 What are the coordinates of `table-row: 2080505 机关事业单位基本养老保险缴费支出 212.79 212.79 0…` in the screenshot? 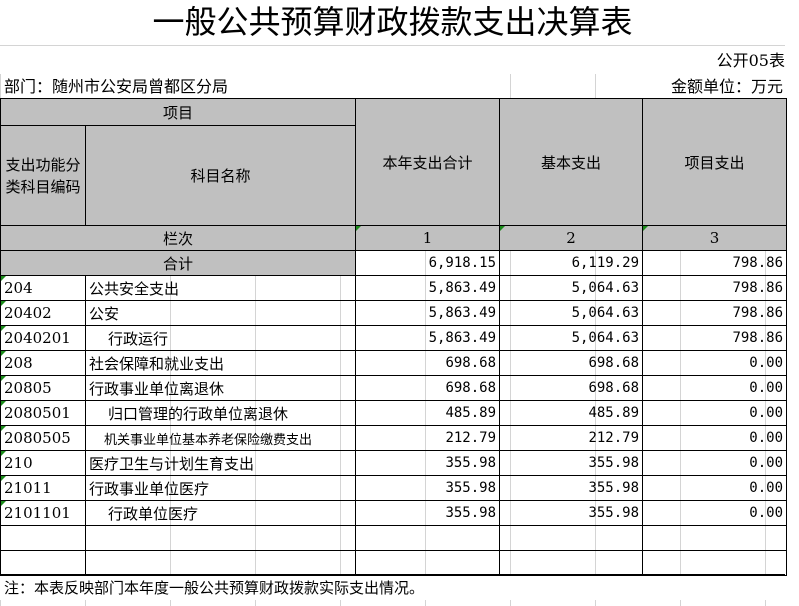 It's located at (394, 438).